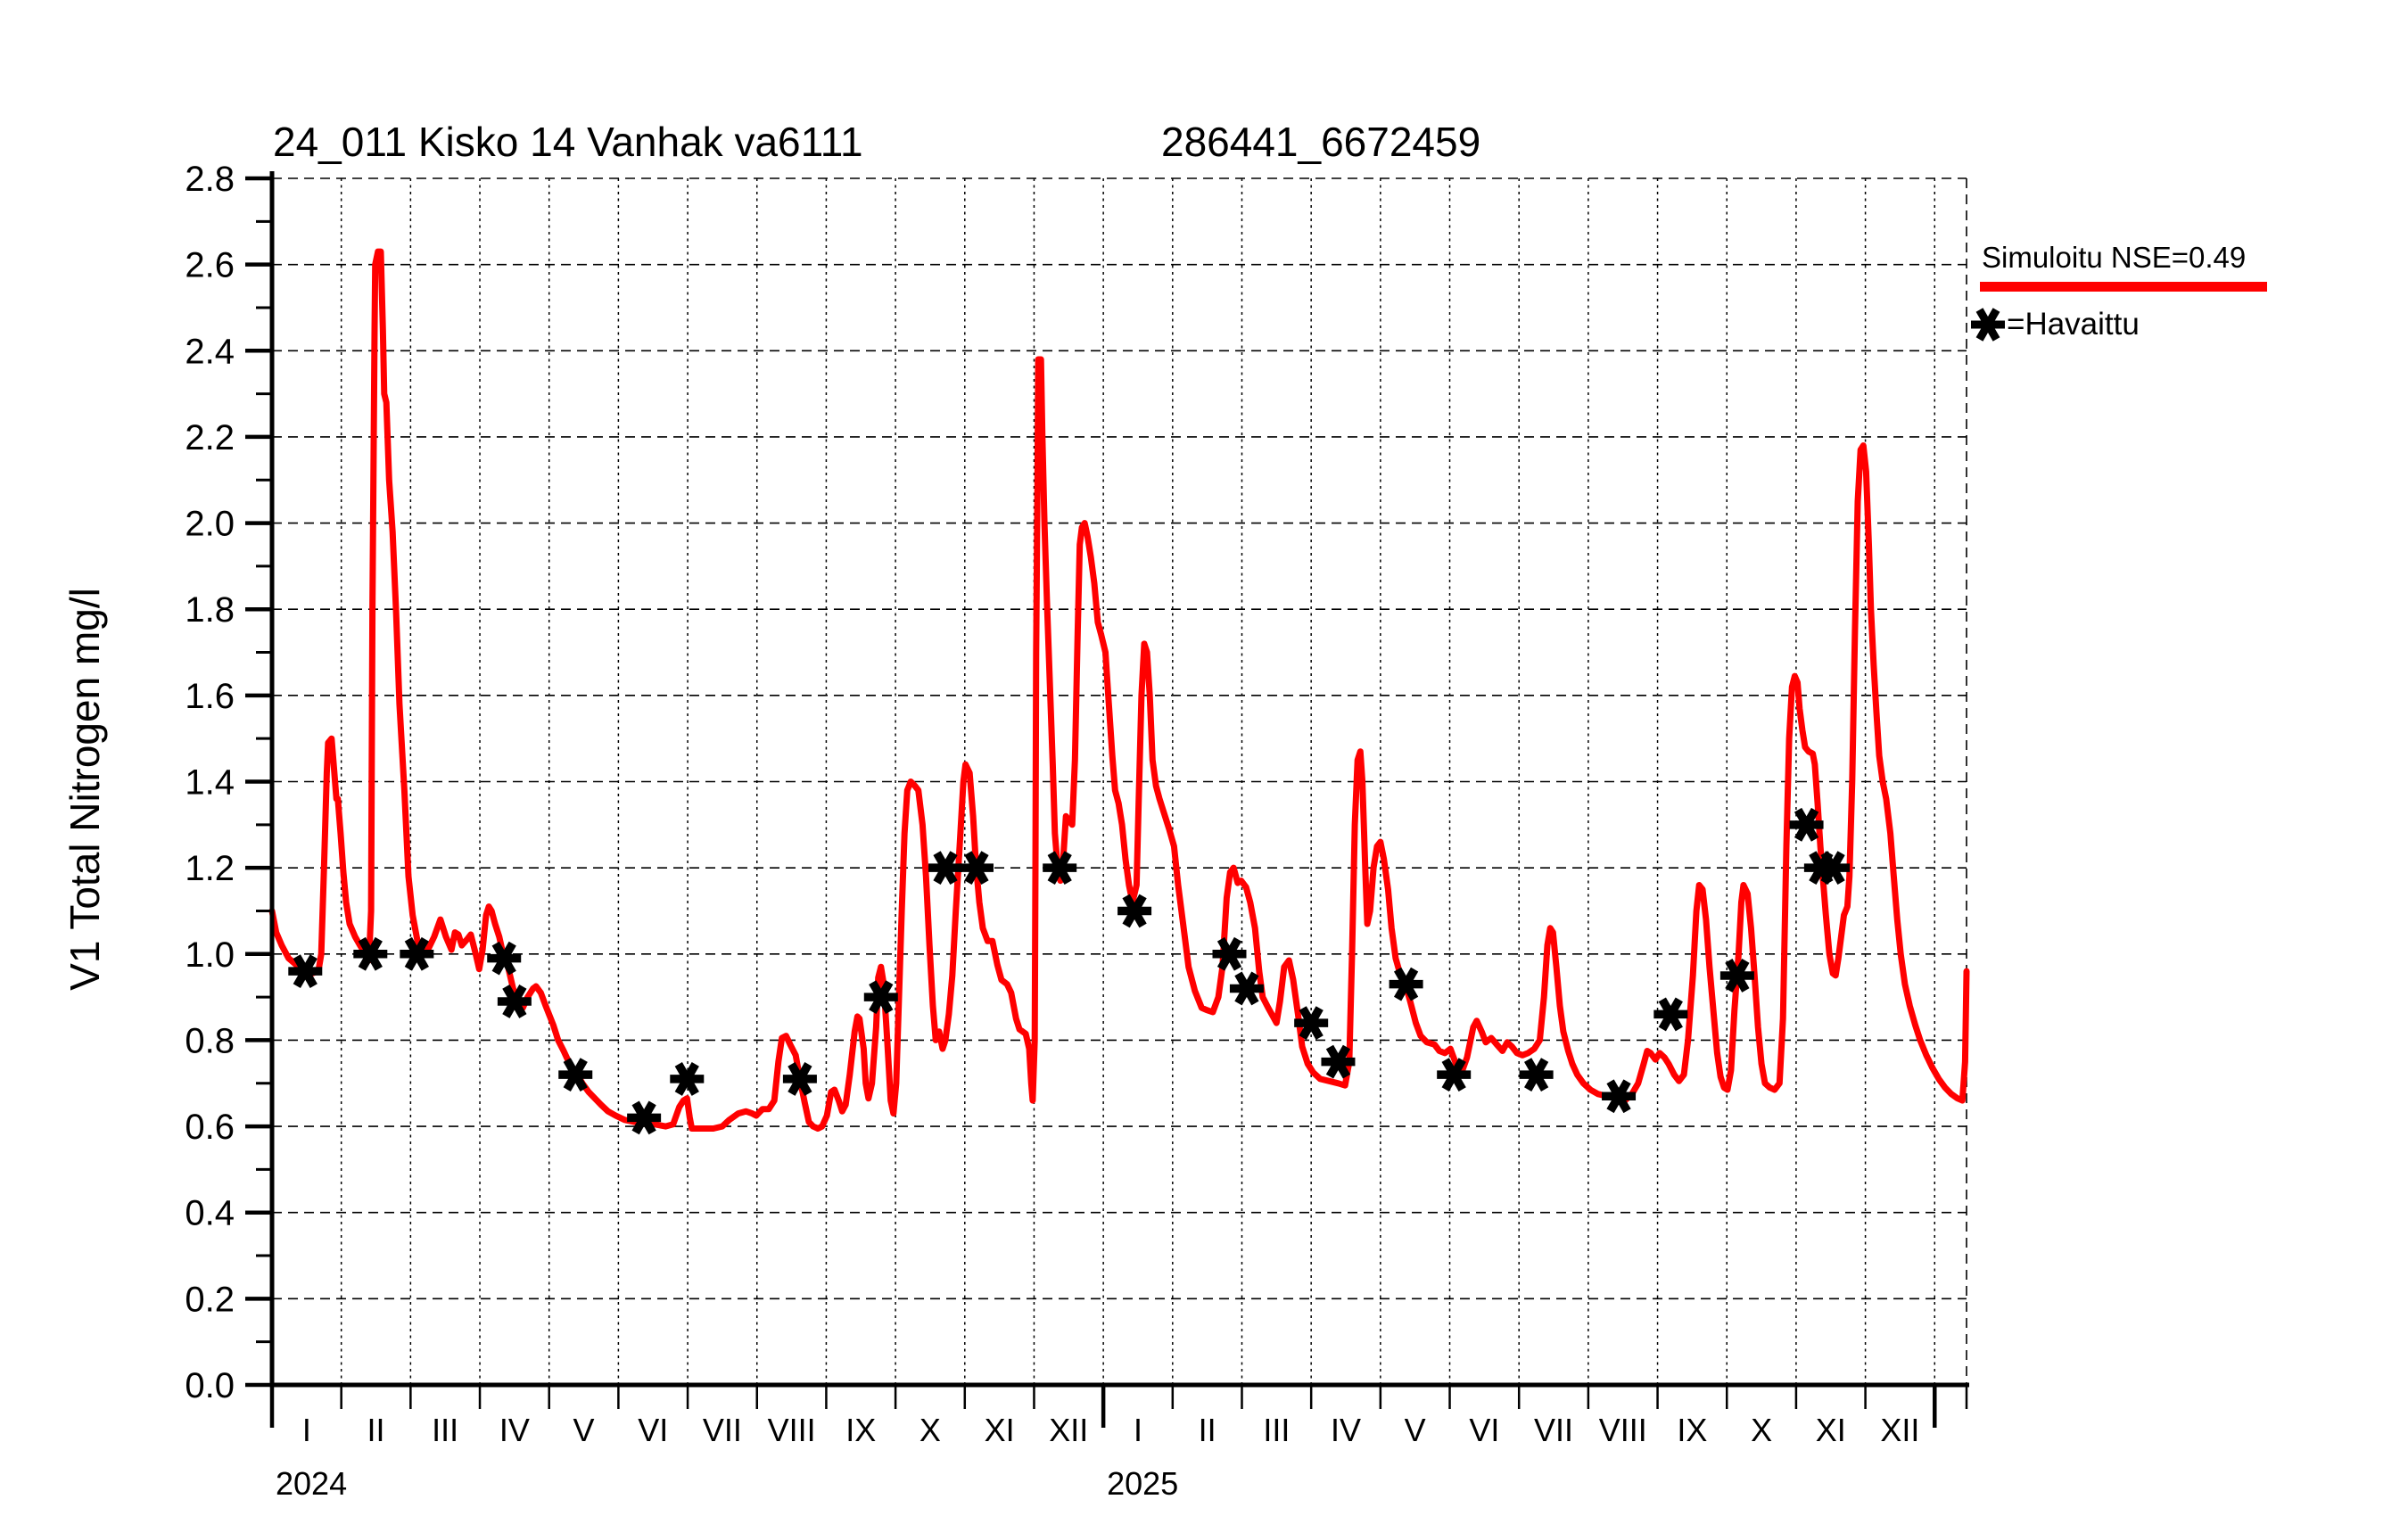  Describe the element at coordinates (210, 351) in the screenshot. I see `y-tick-label: 2.4` at that location.